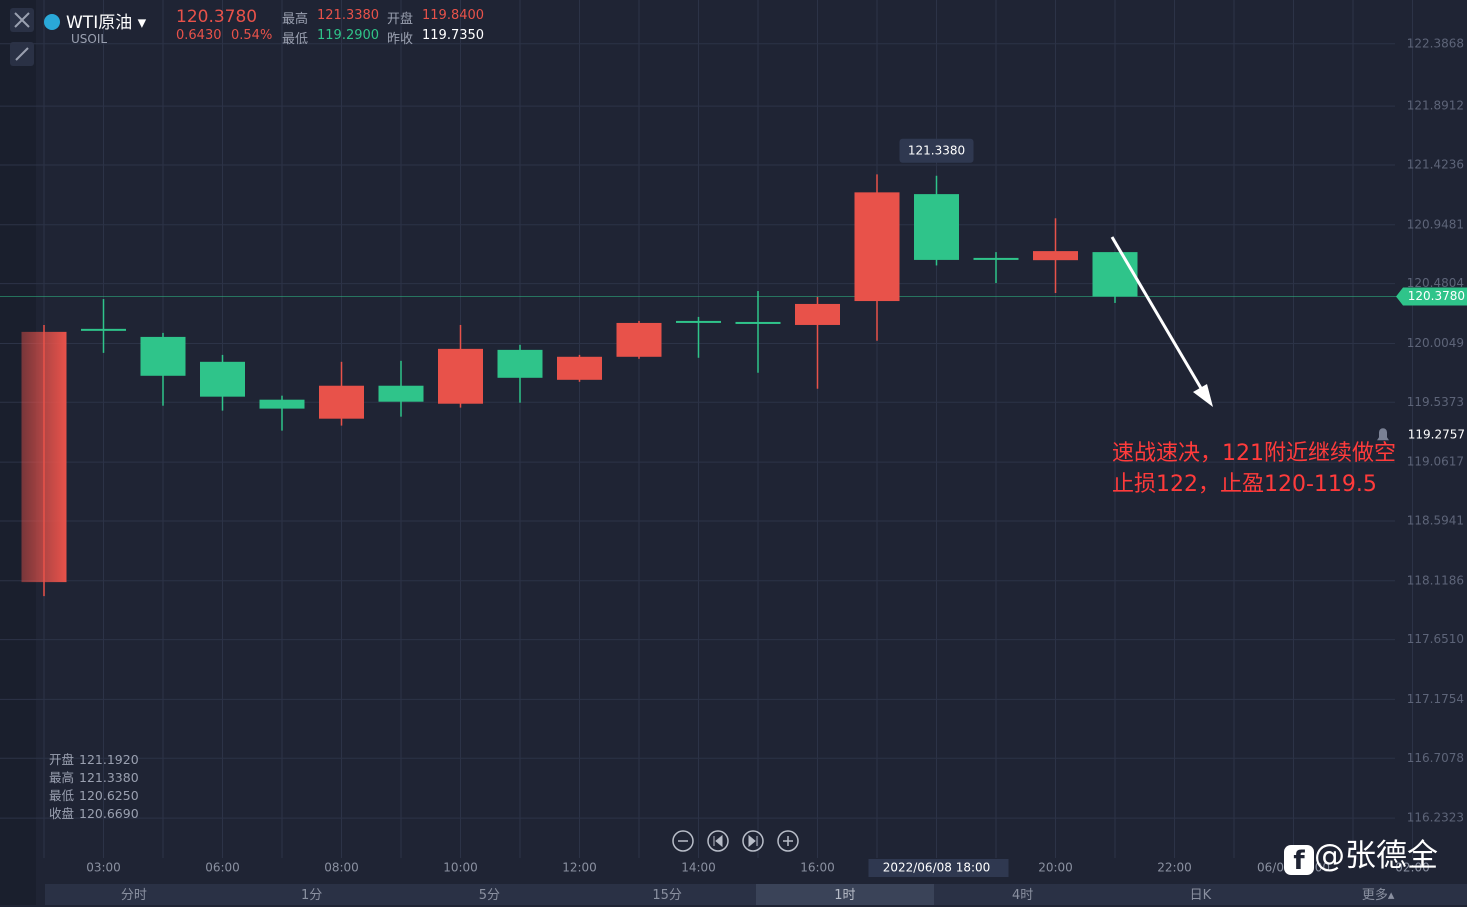 This screenshot has width=1467, height=907. Describe the element at coordinates (1412, 868) in the screenshot. I see `x-tick-label: 02:00` at that location.